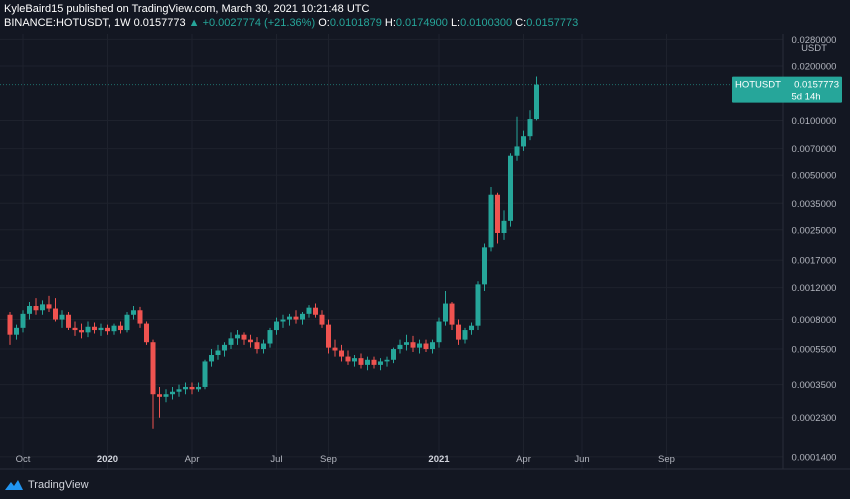 Image resolution: width=850 pixels, height=499 pixels. Describe the element at coordinates (67, 23) in the screenshot. I see `symbol-label: BINANCE:HOTUSDT, 1W` at that location.